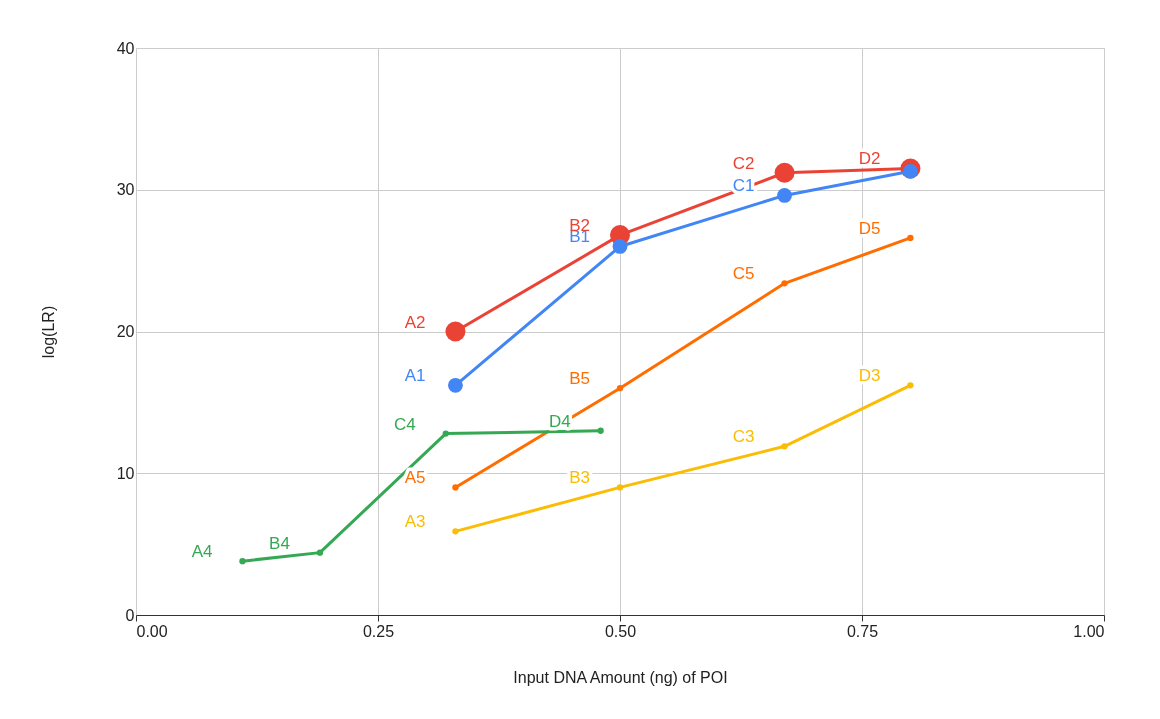 The width and height of the screenshot is (1160, 719). What do you see at coordinates (743, 163) in the screenshot?
I see `annotation: C2` at bounding box center [743, 163].